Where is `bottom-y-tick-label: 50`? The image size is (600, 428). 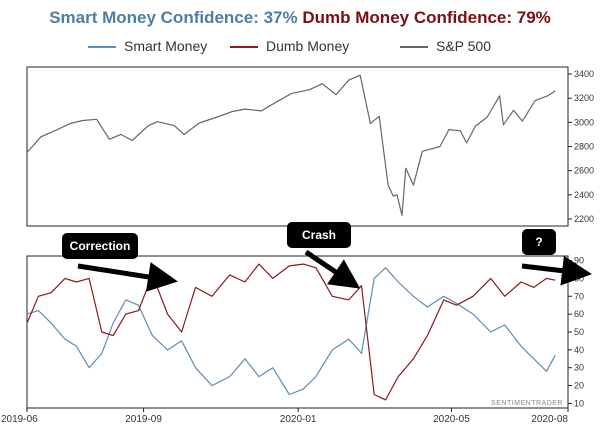 bottom-y-tick-label: 50 is located at coordinates (579, 332).